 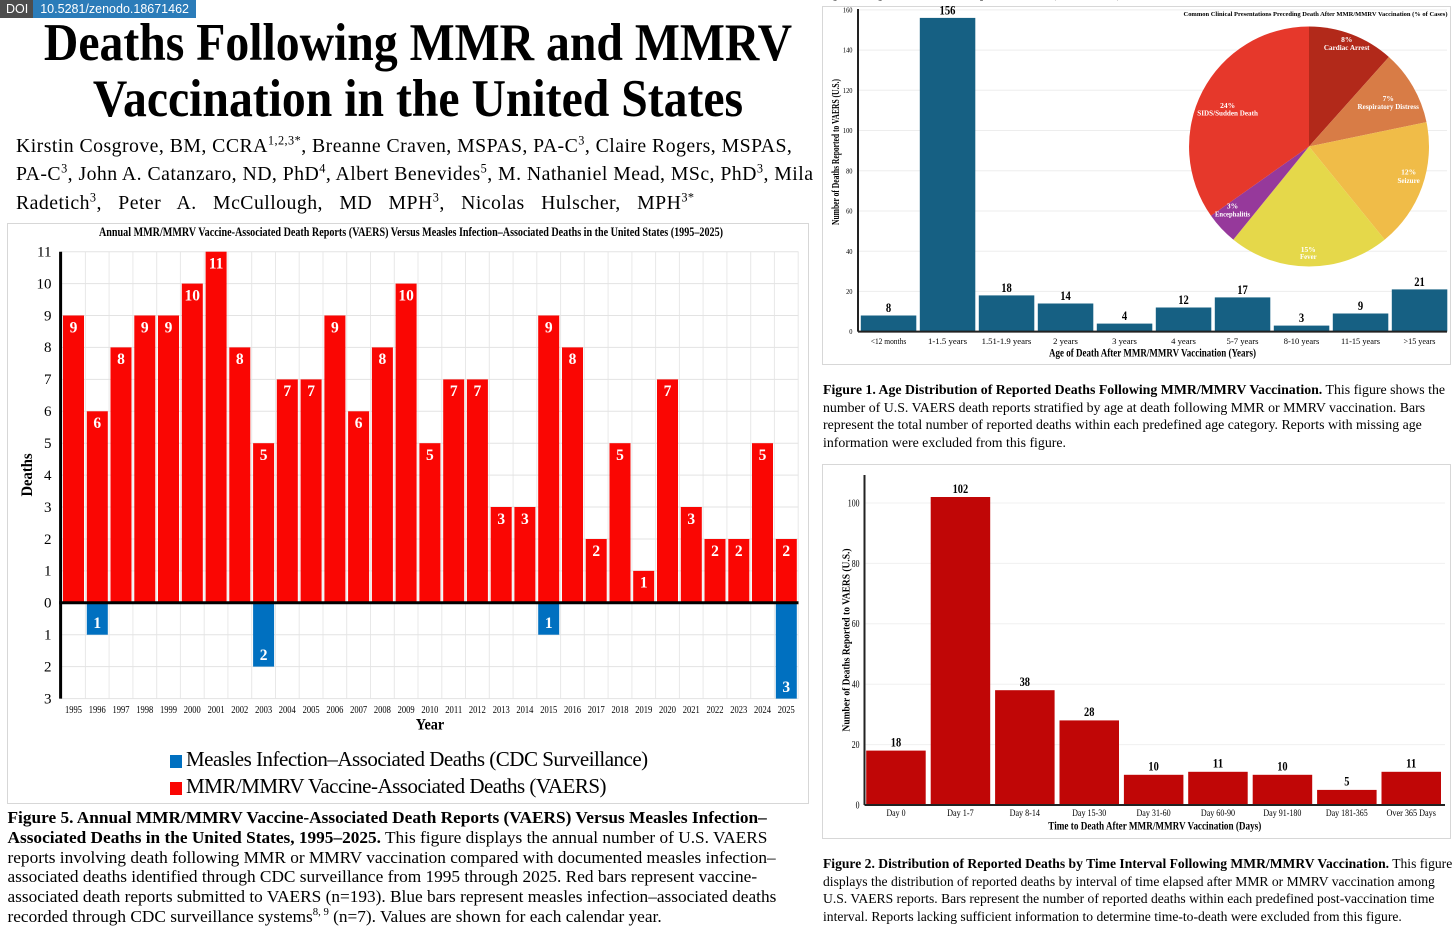 What do you see at coordinates (73, 710) in the screenshot?
I see `svg-text: 1995` at bounding box center [73, 710].